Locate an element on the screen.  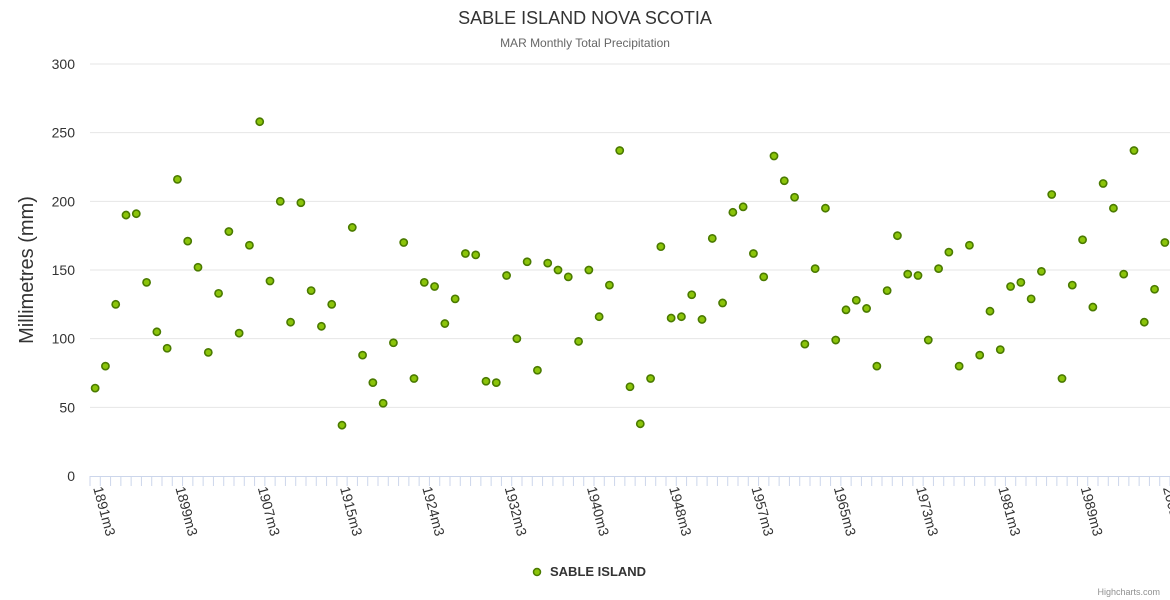
legend: SABLE ISLAND is located at coordinates (589, 571).